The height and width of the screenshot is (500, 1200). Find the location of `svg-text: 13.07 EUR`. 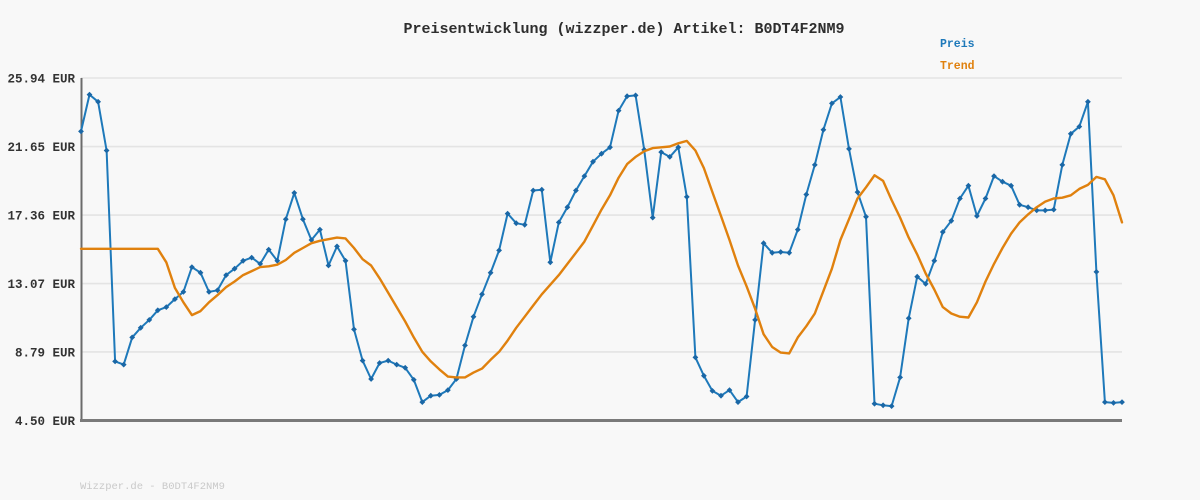

svg-text: 13.07 EUR is located at coordinates (41, 285).